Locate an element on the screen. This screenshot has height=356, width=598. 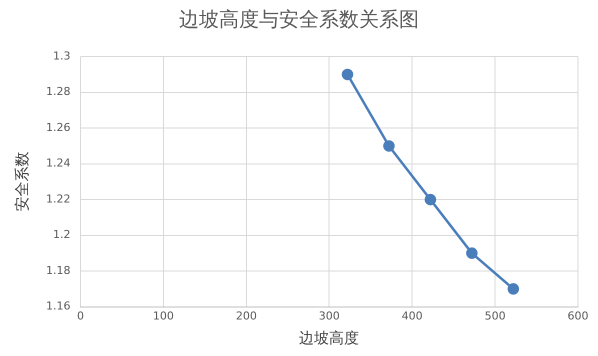
y-tick-label: 1.22 is located at coordinates (58, 199).